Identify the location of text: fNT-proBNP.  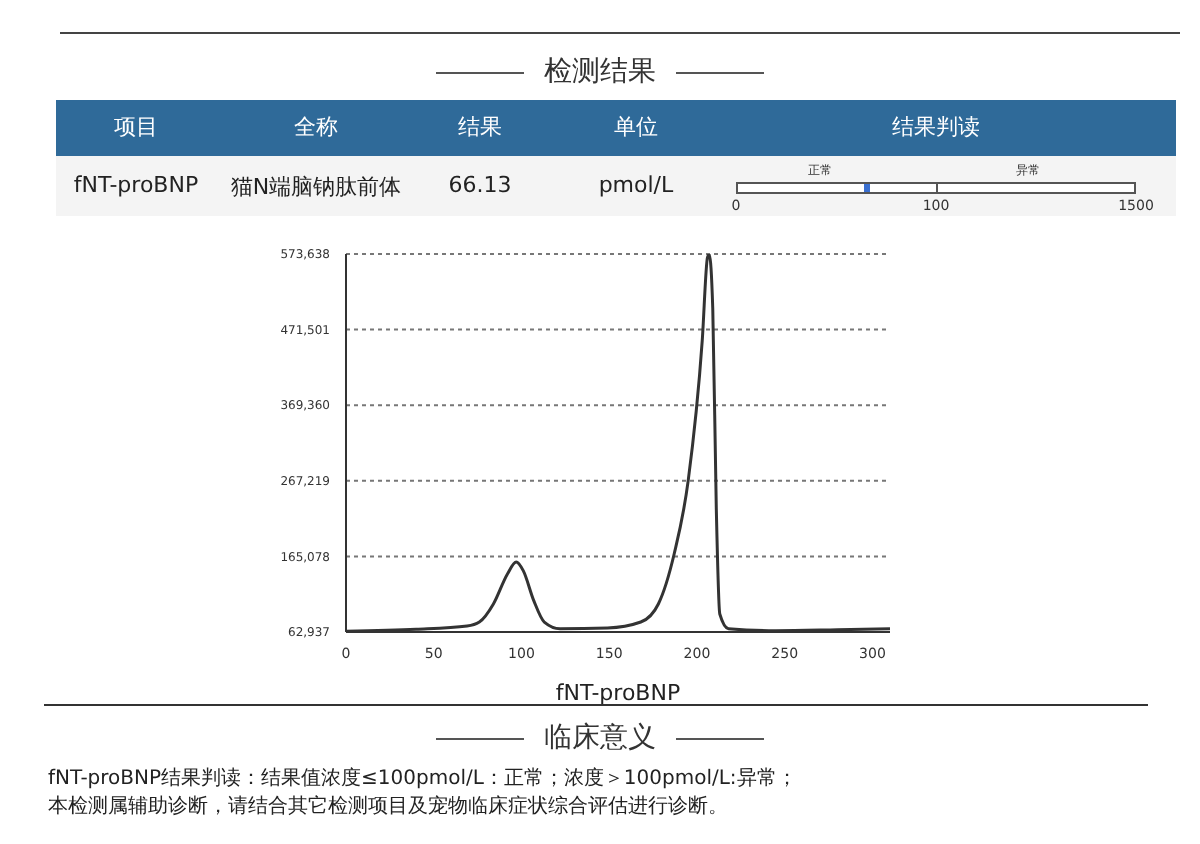
(136, 185).